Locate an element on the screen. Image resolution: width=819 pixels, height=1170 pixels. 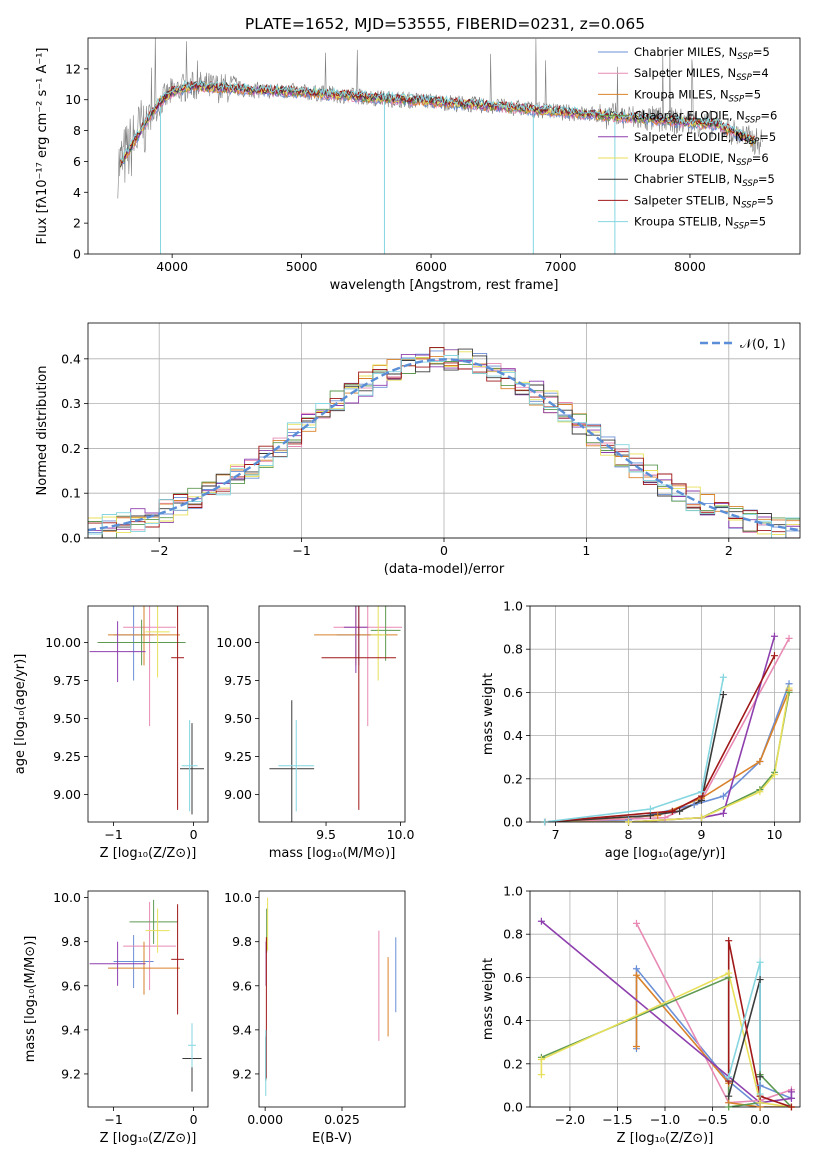
y-tick-label: 9.8 is located at coordinates (242, 941).